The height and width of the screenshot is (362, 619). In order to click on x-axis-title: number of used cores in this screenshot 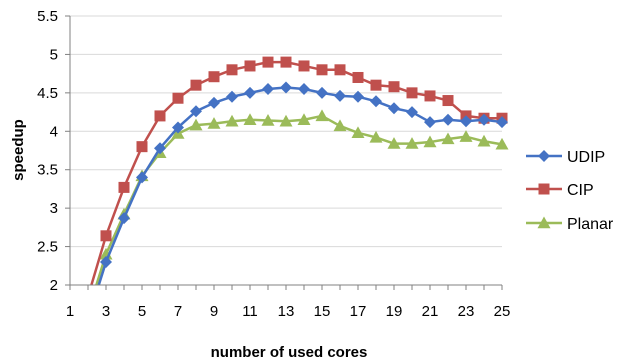, I will do `click(289, 352)`.